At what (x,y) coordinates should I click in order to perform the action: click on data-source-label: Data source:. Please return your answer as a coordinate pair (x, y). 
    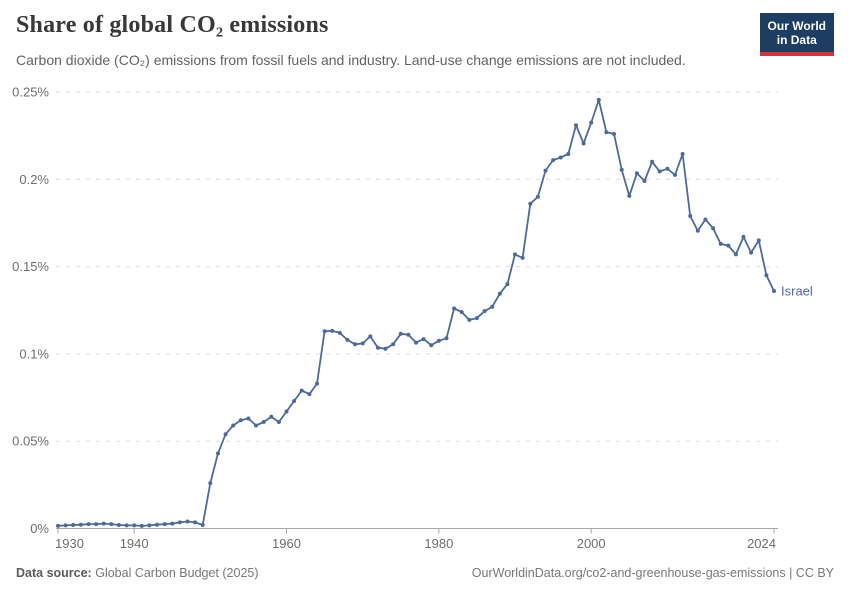
    Looking at the image, I should click on (54, 573).